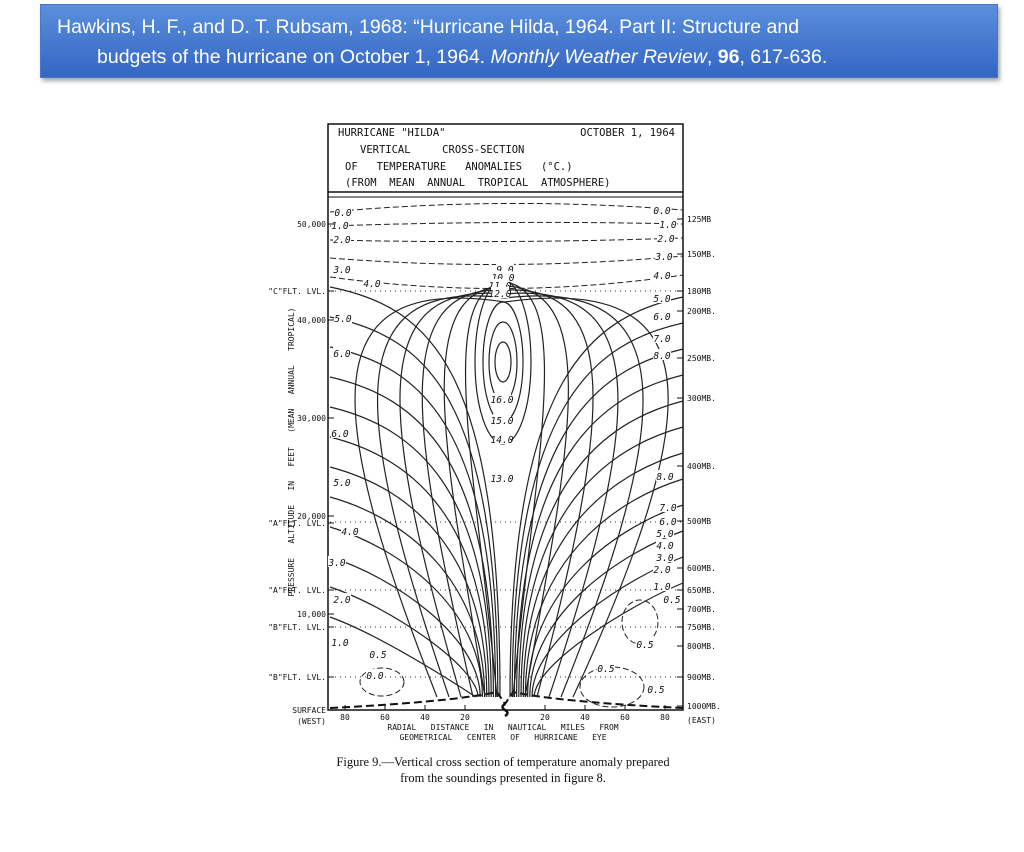  What do you see at coordinates (505, 710) in the screenshot?
I see `eye-symbol` at bounding box center [505, 710].